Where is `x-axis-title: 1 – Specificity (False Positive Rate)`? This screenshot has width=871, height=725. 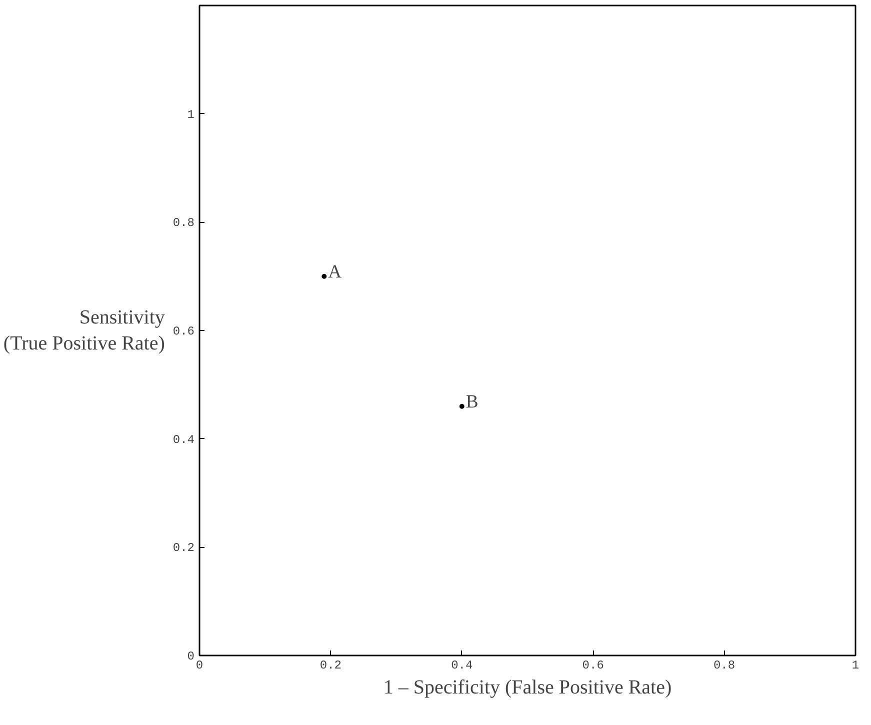
x-axis-title: 1 – Specificity (False Positive Rate) is located at coordinates (527, 687).